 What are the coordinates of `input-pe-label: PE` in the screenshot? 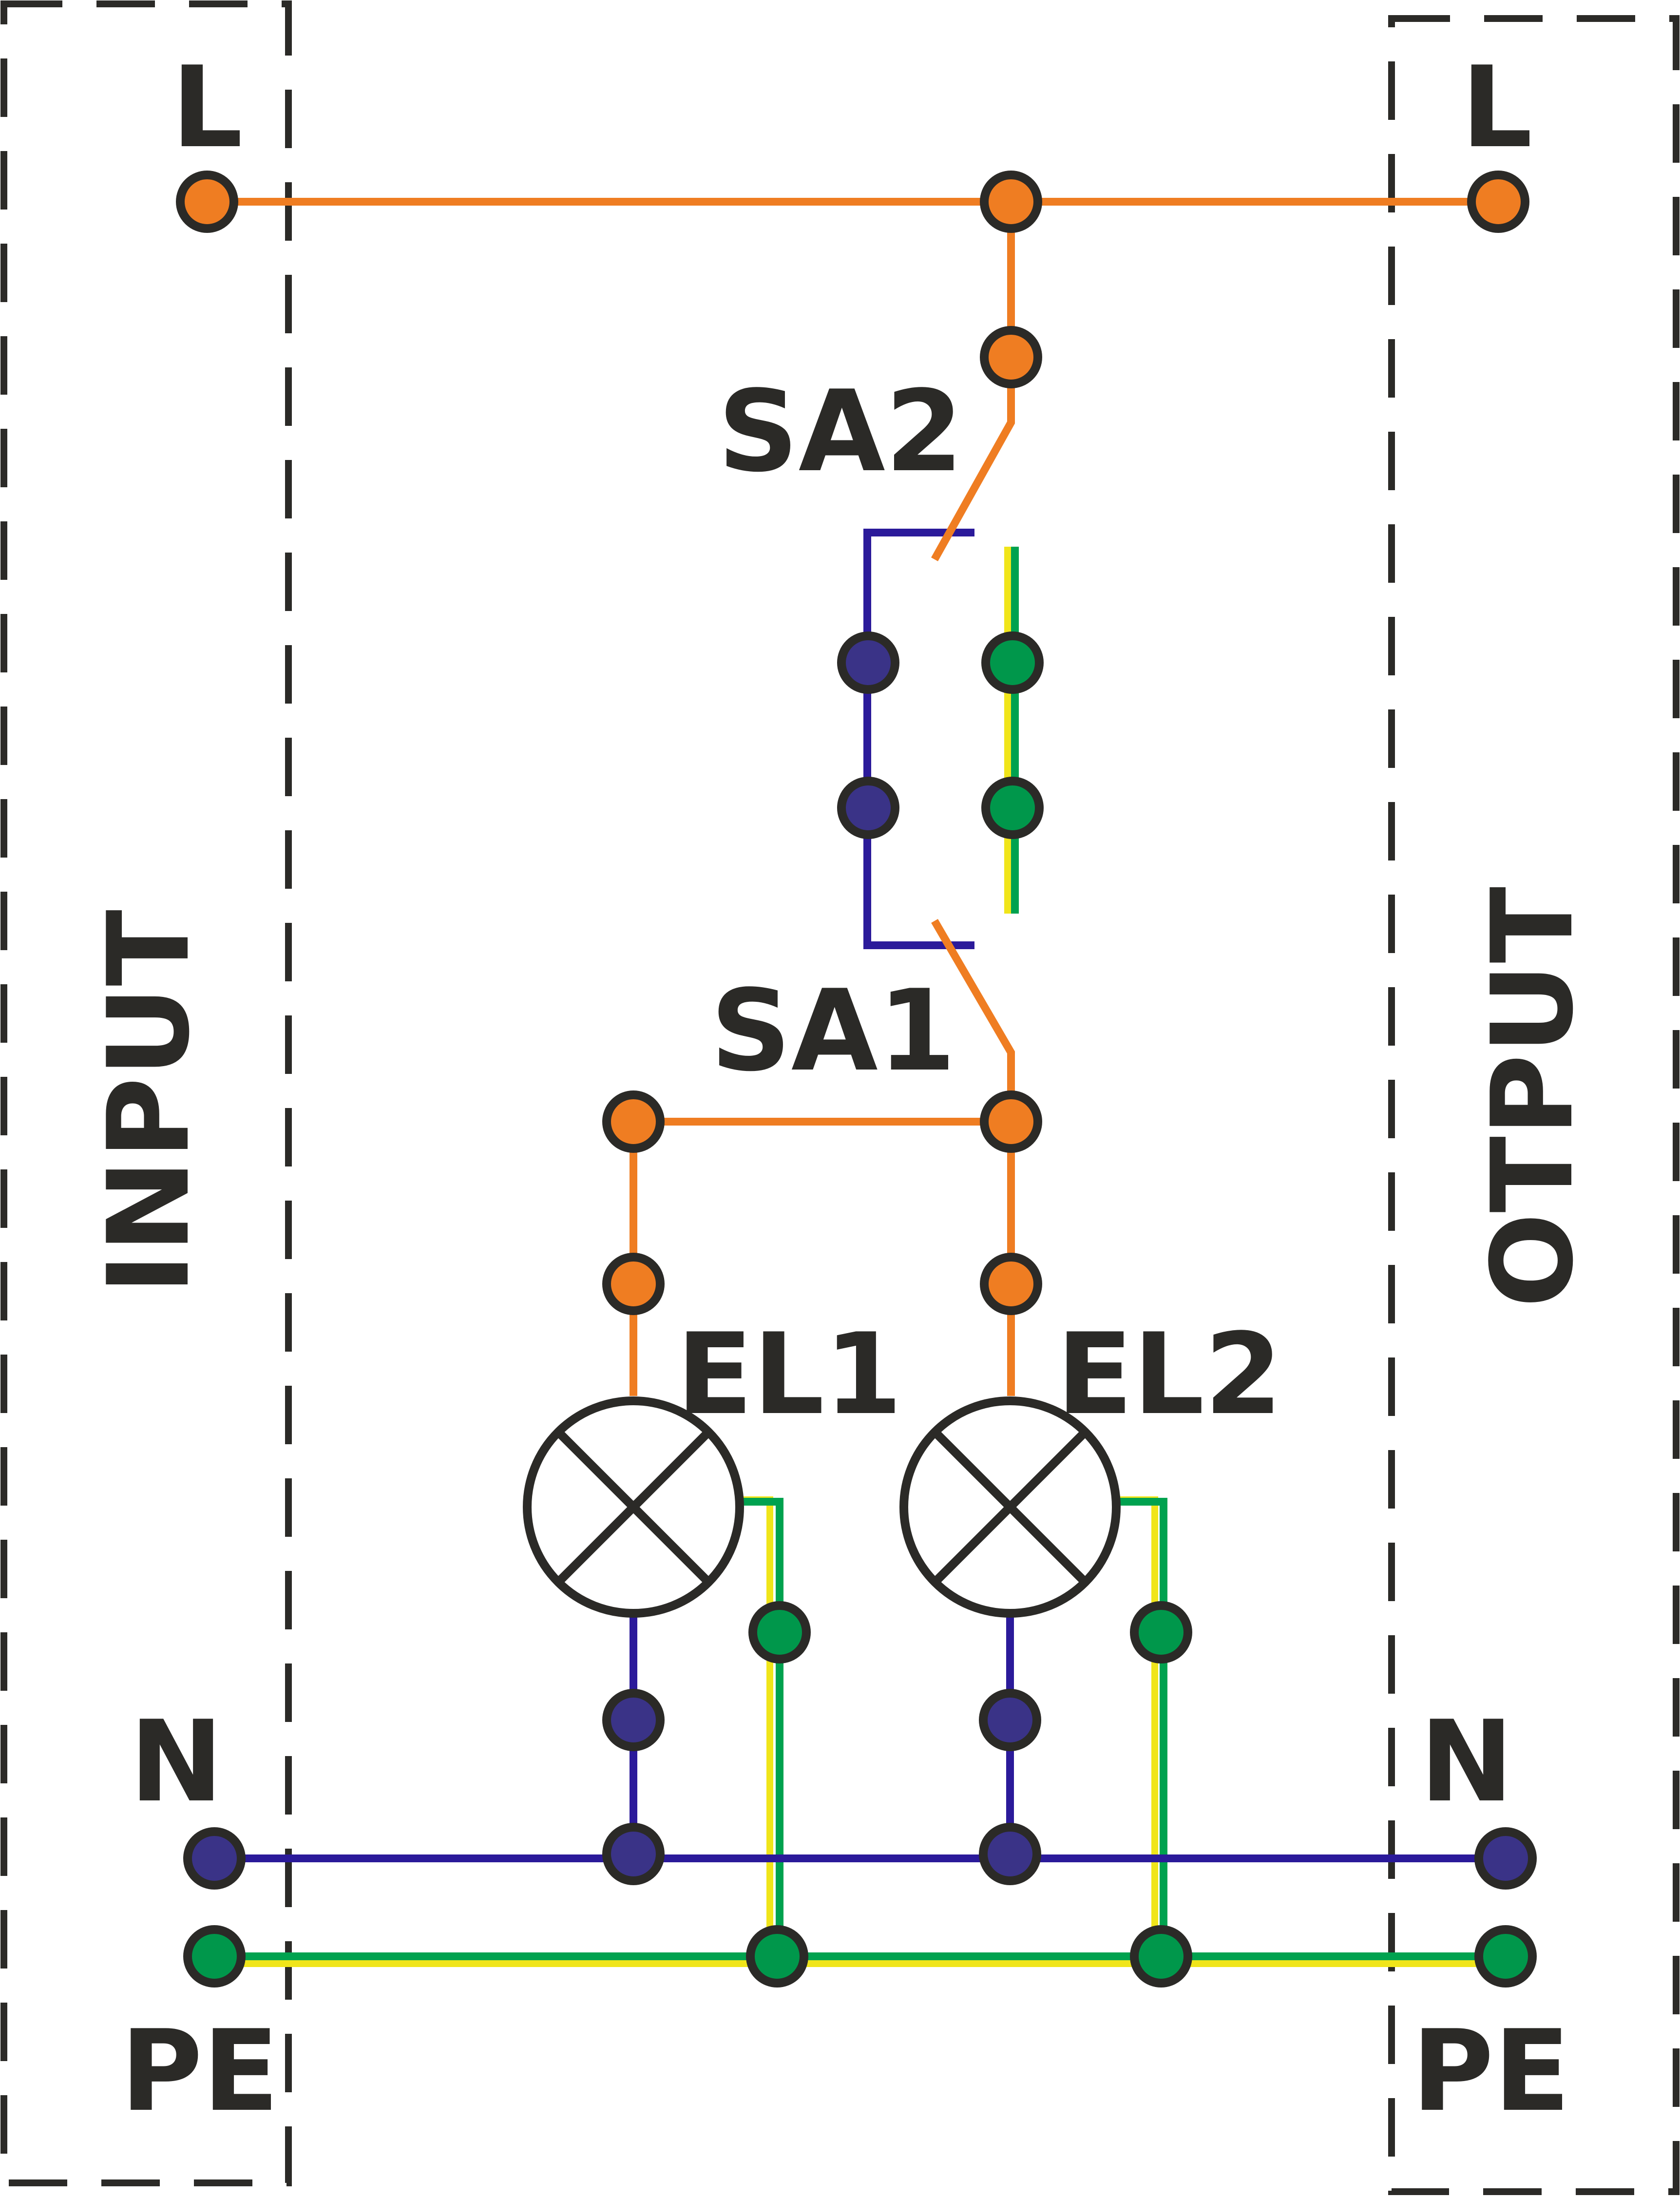 It's located at (199, 2072).